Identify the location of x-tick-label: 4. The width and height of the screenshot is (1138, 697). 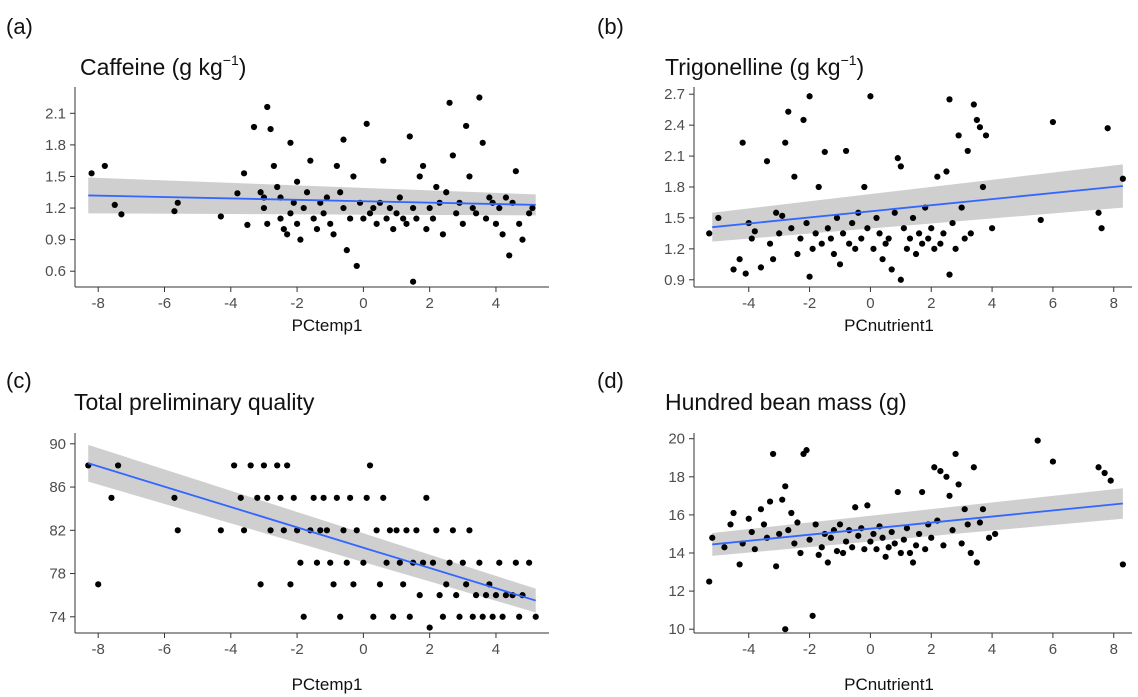
(992, 303).